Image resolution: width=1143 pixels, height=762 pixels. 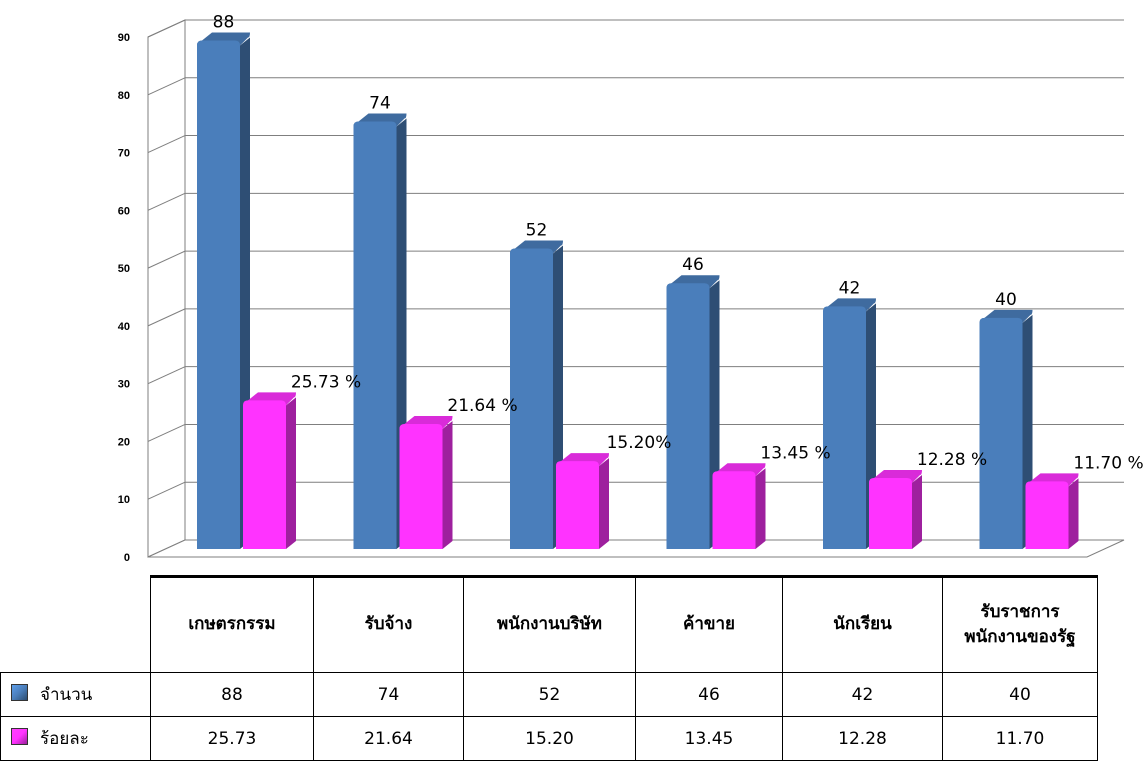 I want to click on chart-floor, so click(x=636, y=548).